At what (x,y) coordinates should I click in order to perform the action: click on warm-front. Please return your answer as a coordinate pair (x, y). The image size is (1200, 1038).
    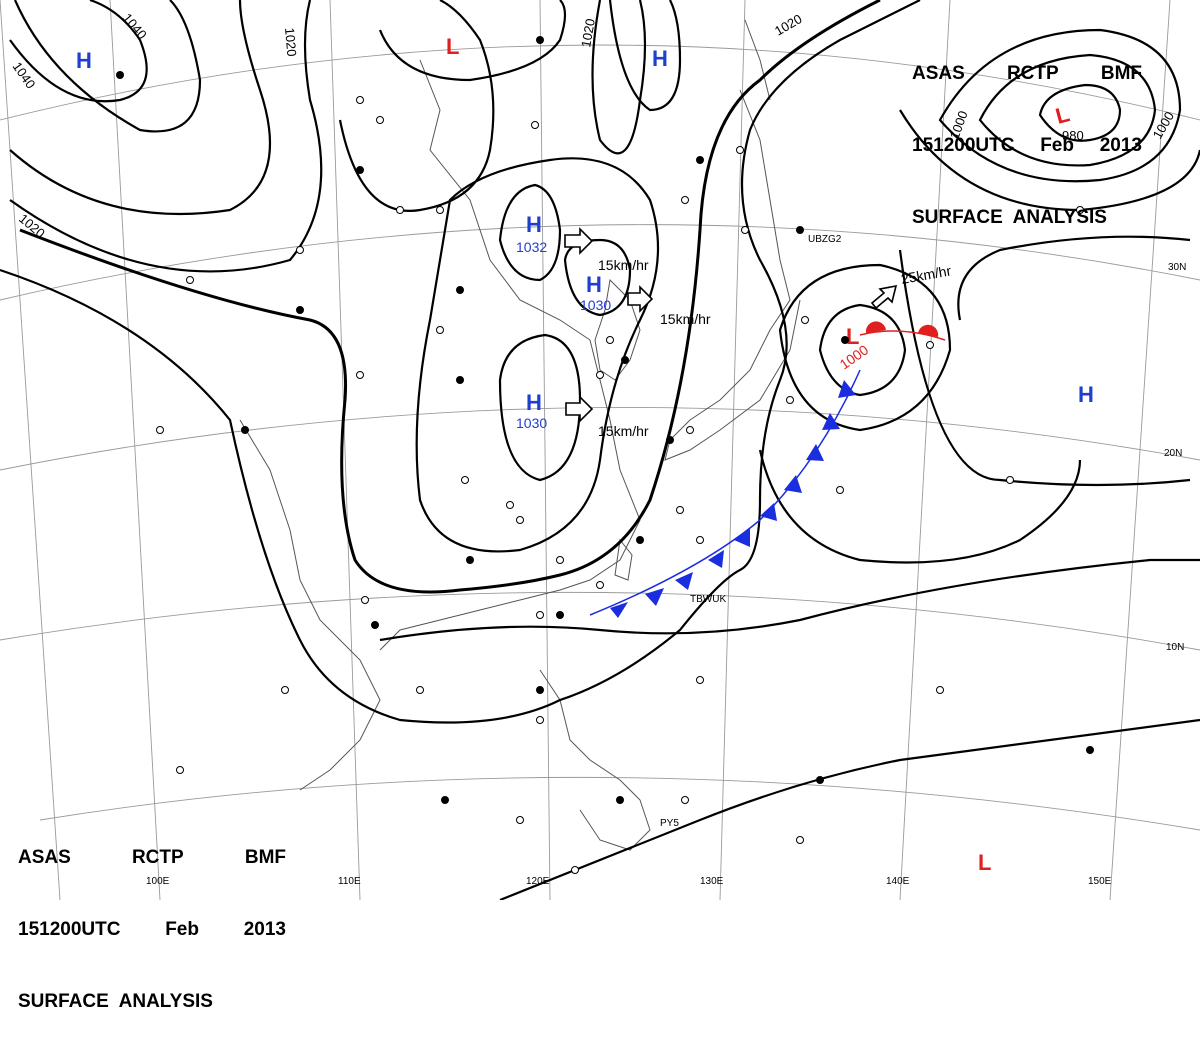
    Looking at the image, I should click on (902, 331).